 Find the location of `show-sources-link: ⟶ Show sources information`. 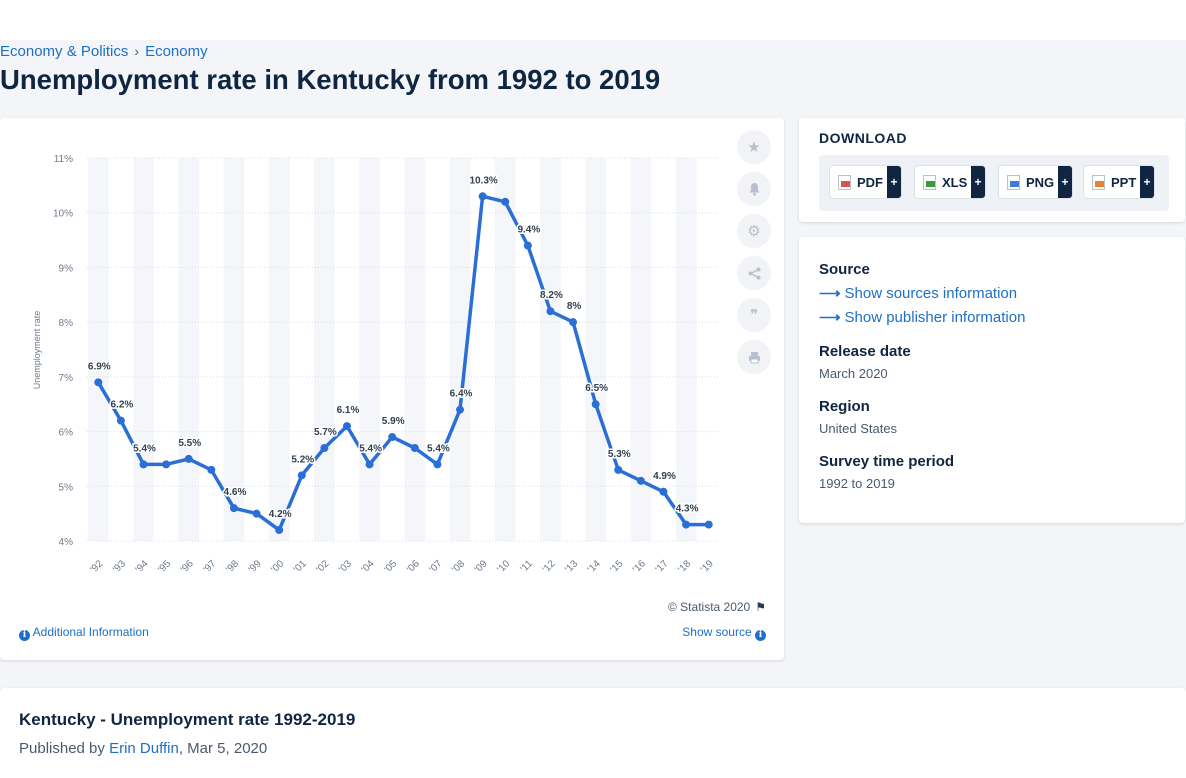

show-sources-link: ⟶ Show sources information is located at coordinates (918, 293).